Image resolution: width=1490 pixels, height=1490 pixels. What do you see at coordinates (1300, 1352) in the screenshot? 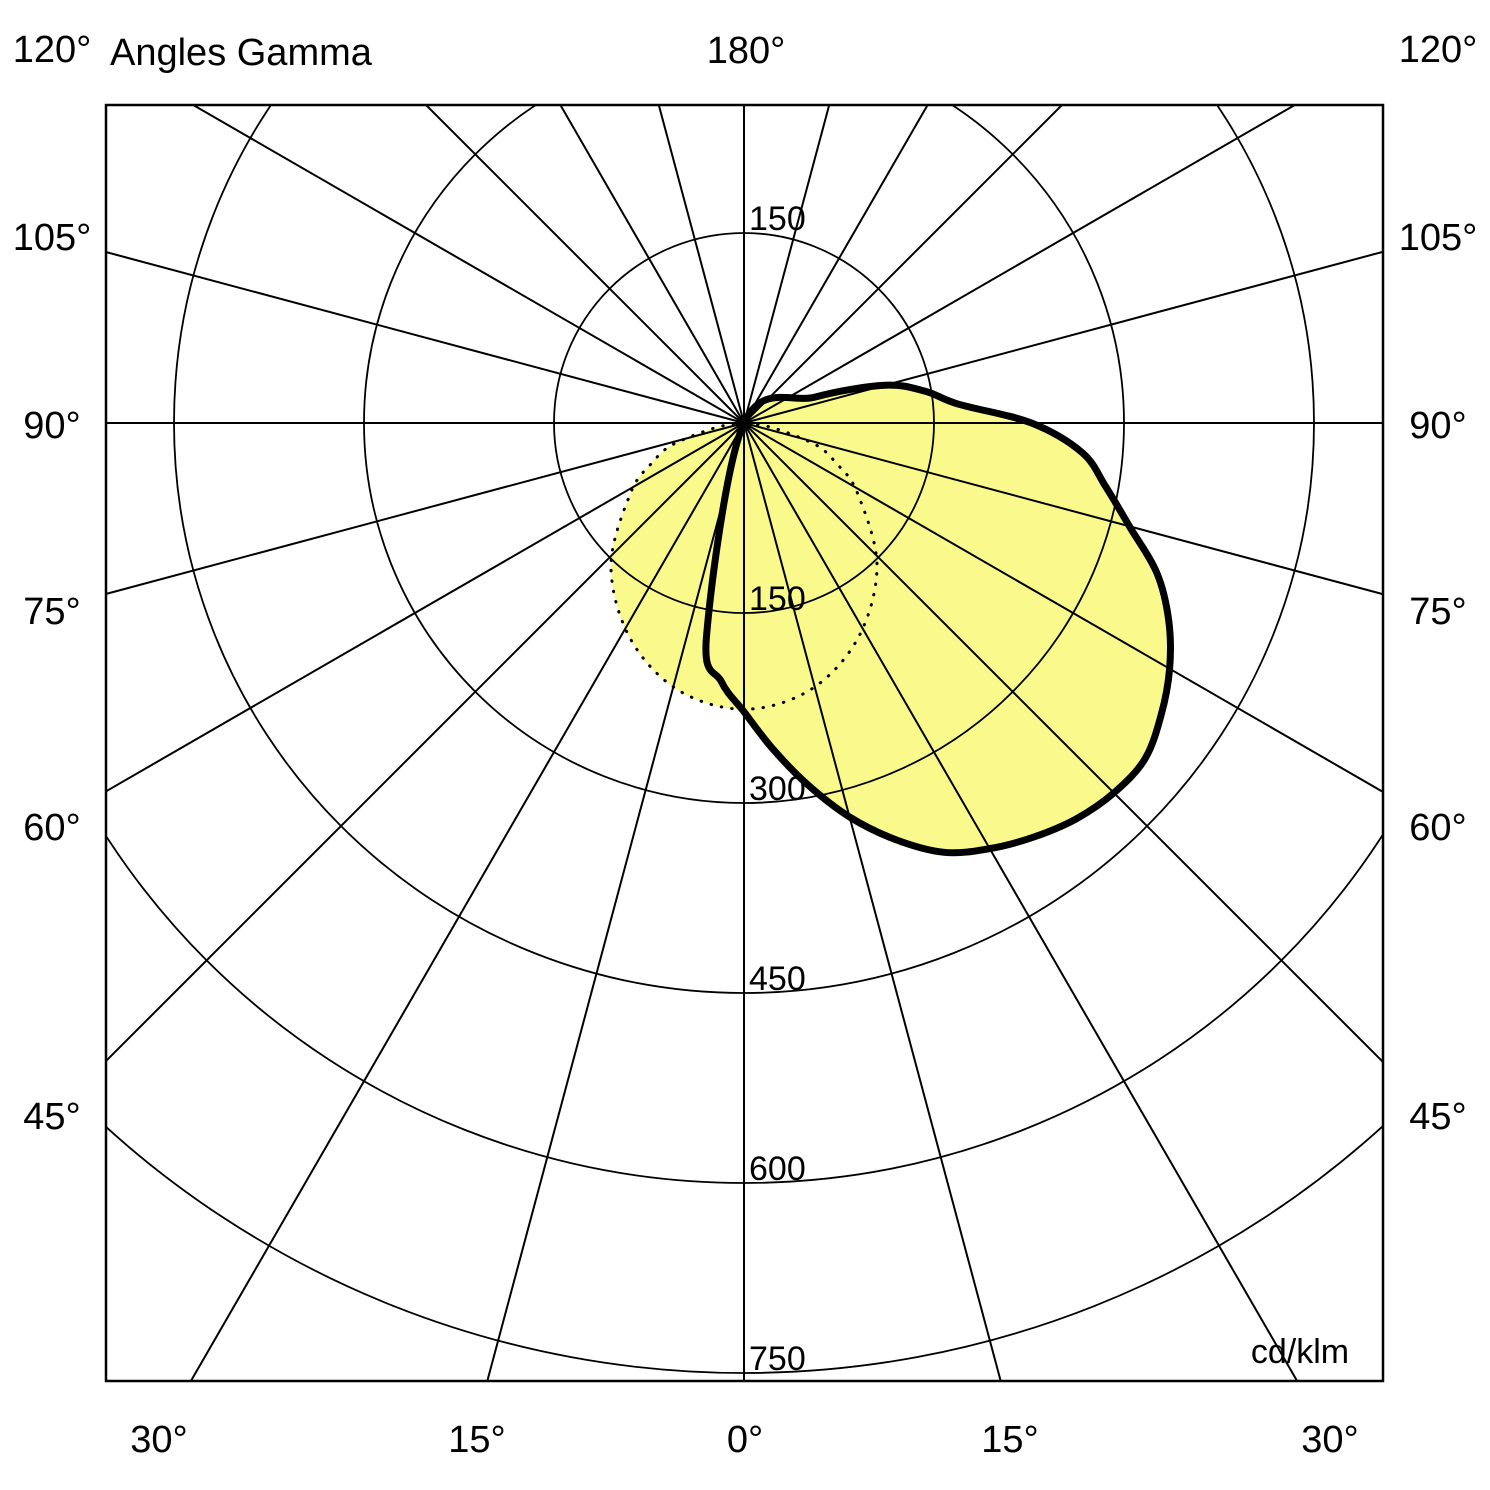
I see `unit-label: cd/klm` at bounding box center [1300, 1352].